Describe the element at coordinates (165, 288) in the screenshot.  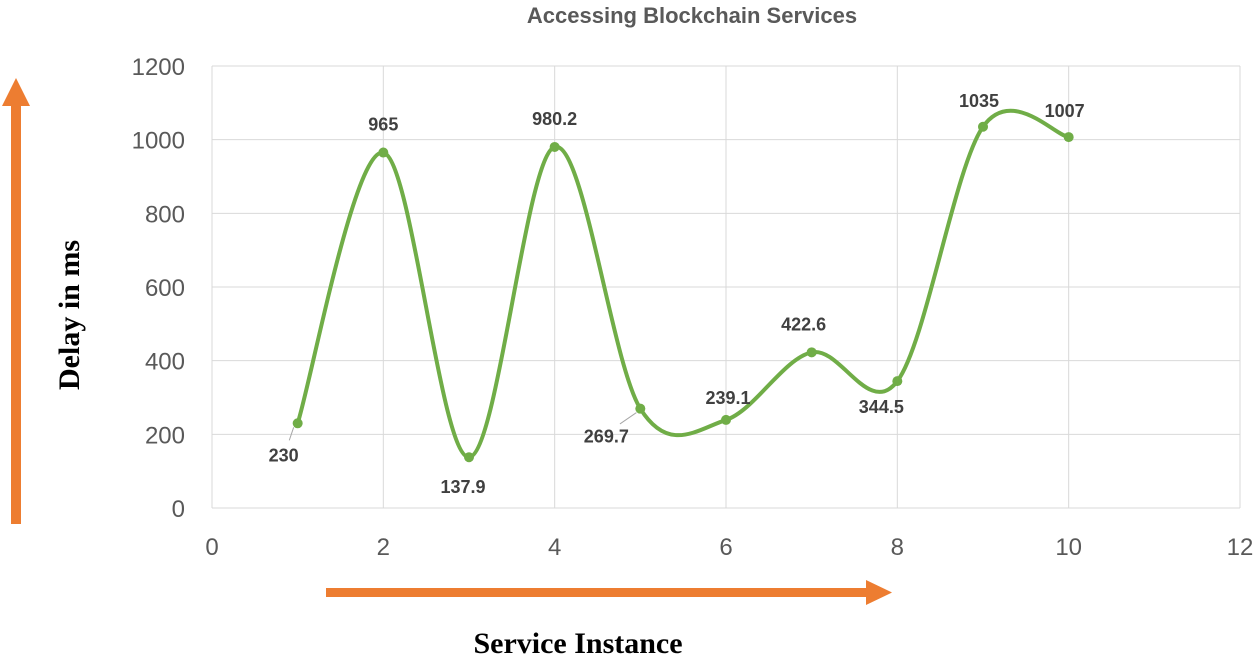
I see `y-tick-label: 600` at that location.